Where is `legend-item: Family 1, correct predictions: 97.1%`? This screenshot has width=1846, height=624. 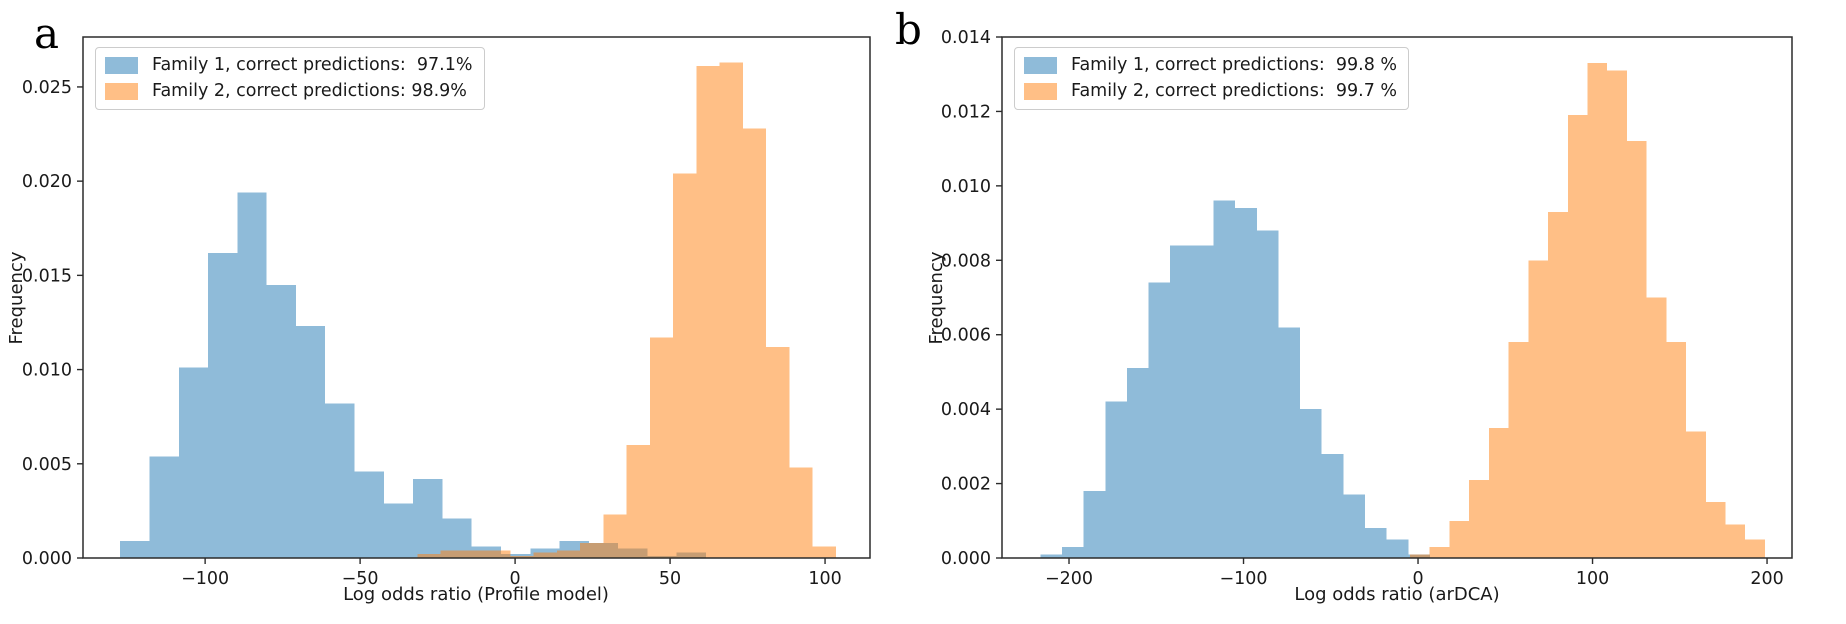
legend-item: Family 1, correct predictions: 97.1% is located at coordinates (289, 65).